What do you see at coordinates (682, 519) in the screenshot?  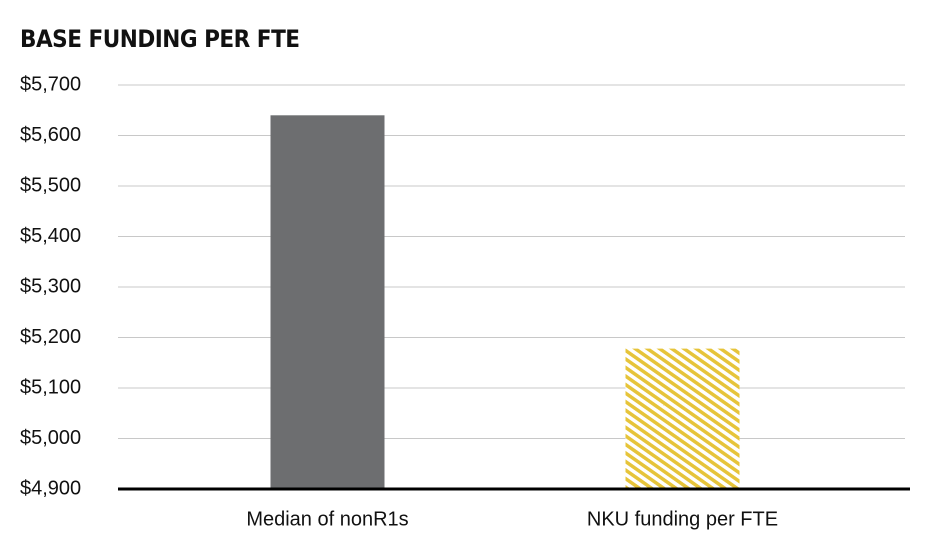 I see `x-tick-label: NKU funding per FTE` at bounding box center [682, 519].